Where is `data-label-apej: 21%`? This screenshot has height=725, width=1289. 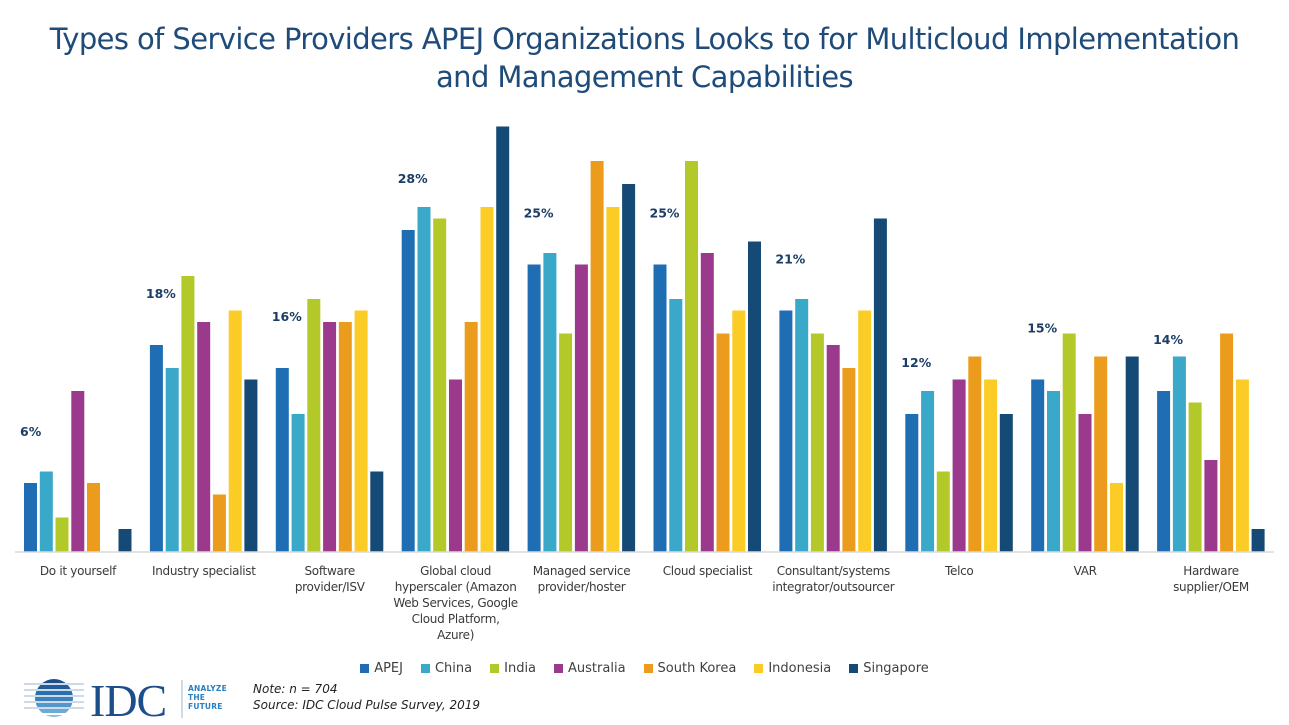 data-label-apej: 21% is located at coordinates (790, 259).